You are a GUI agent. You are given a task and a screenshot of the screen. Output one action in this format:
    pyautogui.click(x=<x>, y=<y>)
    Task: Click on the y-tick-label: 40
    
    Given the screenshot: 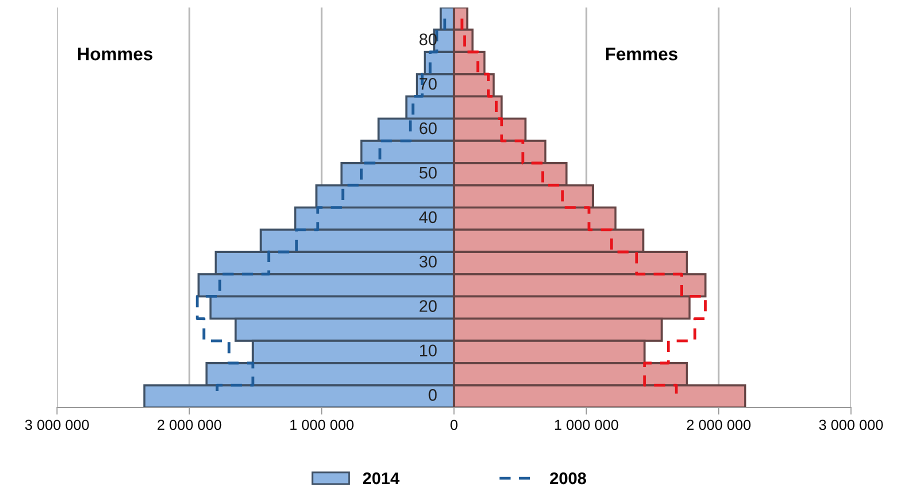 What is the action you would take?
    pyautogui.click(x=428, y=217)
    